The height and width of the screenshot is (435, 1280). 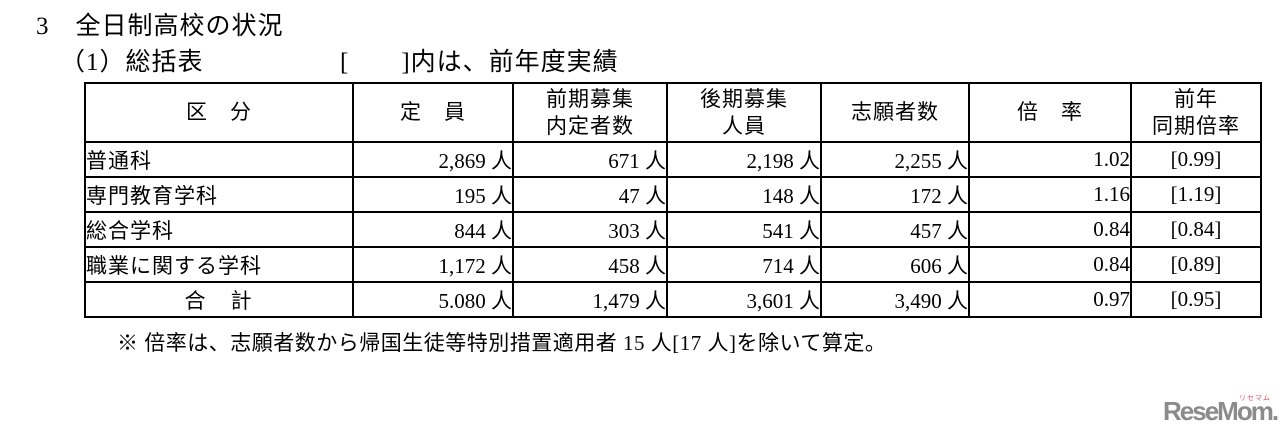 I want to click on bracket-legend-note: [ ]内は、前年度実績, so click(x=479, y=62).